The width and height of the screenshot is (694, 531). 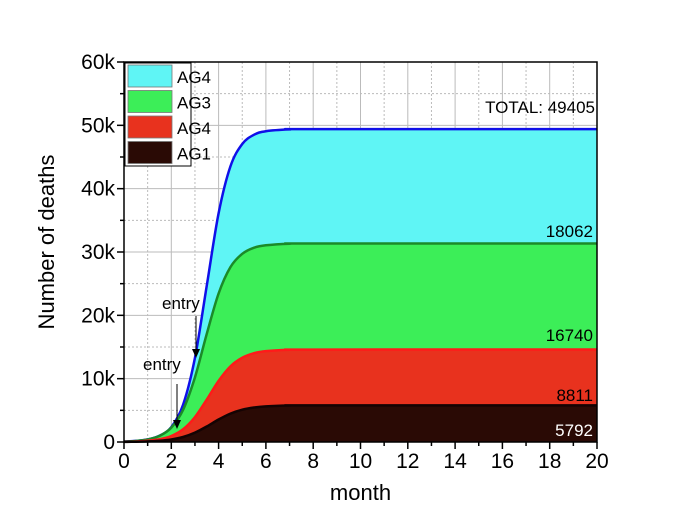 What do you see at coordinates (194, 154) in the screenshot?
I see `legend-label: AG1` at bounding box center [194, 154].